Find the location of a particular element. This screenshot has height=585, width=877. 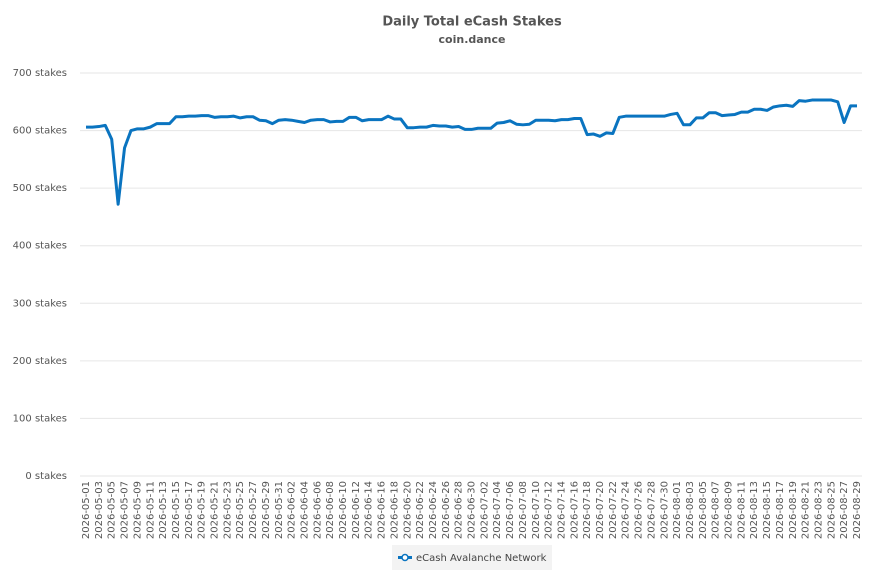

y-tick-label: 200 stakes is located at coordinates (40, 361).